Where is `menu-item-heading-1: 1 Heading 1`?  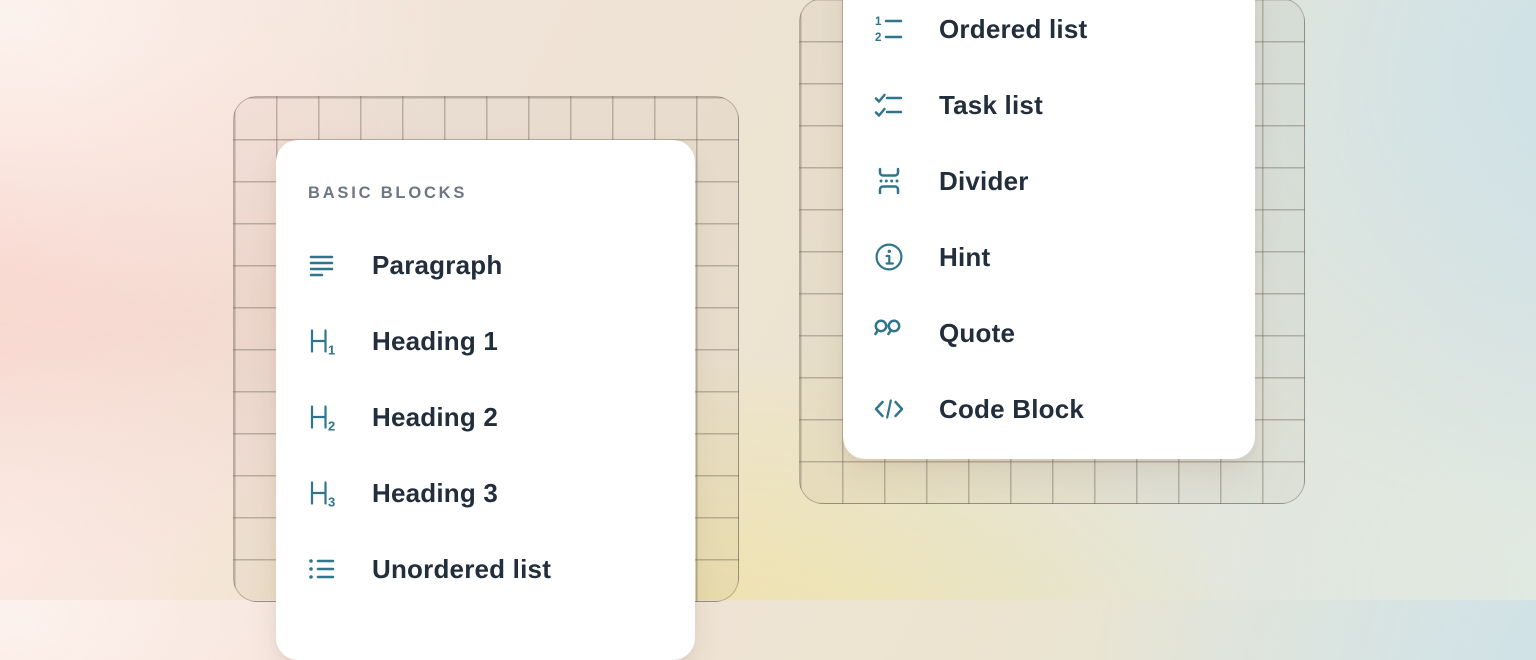
menu-item-heading-1: 1 Heading 1 is located at coordinates (485, 341).